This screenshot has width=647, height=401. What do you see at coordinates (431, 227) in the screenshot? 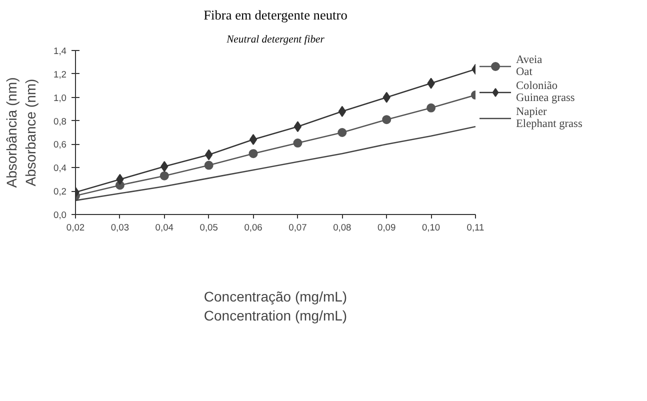
I see `x-tick-label: 0,10` at bounding box center [431, 227].